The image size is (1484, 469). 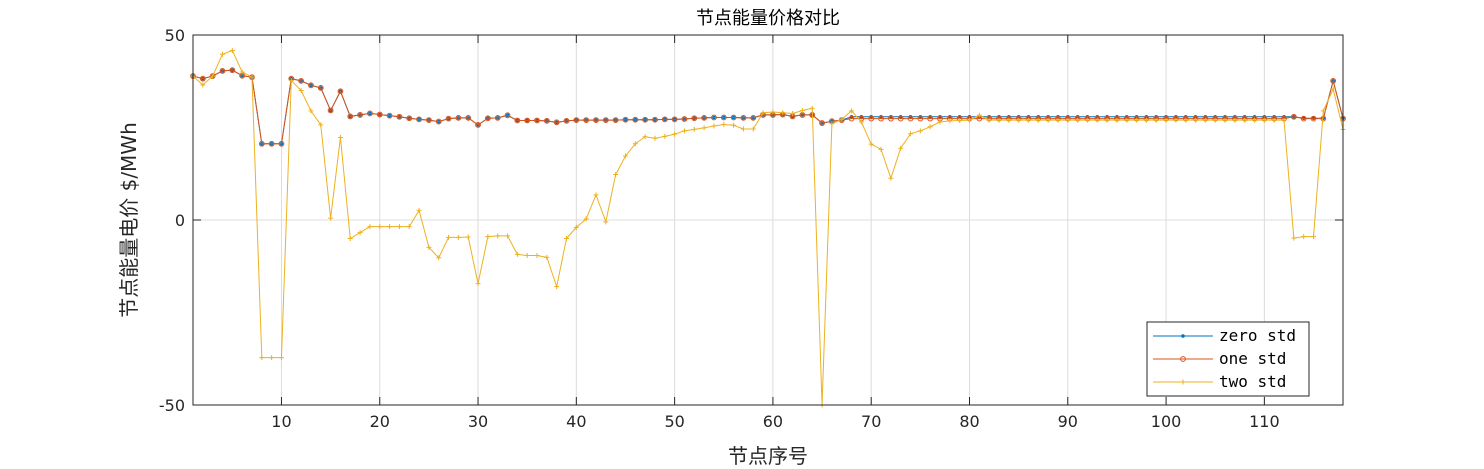 What do you see at coordinates (478, 421) in the screenshot?
I see `x-tick-label: 30` at bounding box center [478, 421].